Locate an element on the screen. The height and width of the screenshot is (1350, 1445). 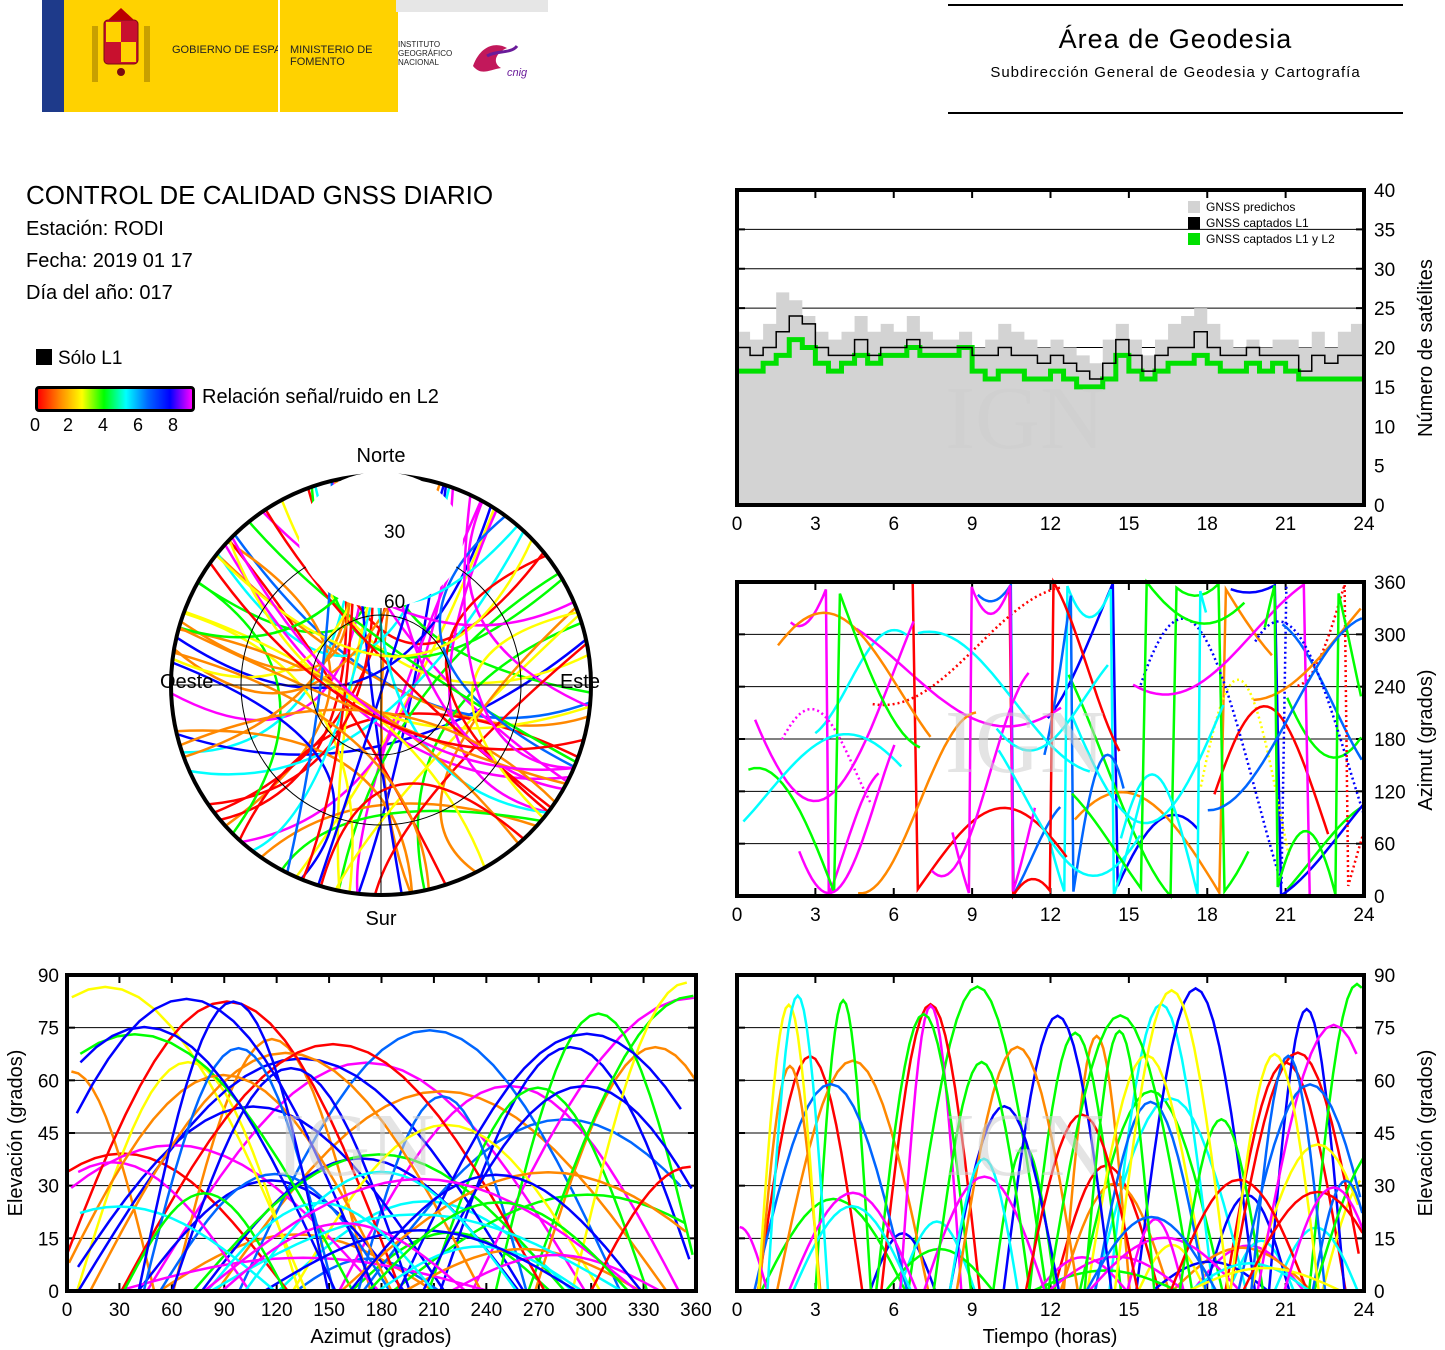
xtick-label: 30 is located at coordinates (119, 1310).